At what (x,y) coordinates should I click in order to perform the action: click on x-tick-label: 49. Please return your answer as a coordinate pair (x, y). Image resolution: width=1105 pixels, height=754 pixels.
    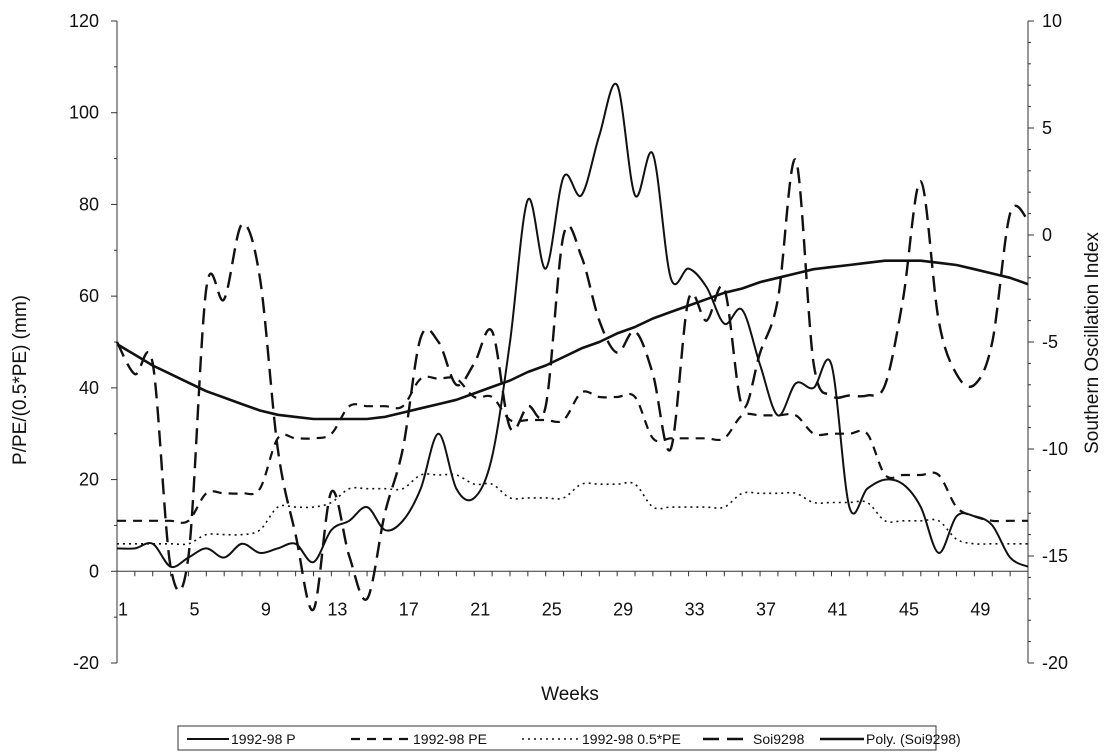
    Looking at the image, I should click on (980, 609).